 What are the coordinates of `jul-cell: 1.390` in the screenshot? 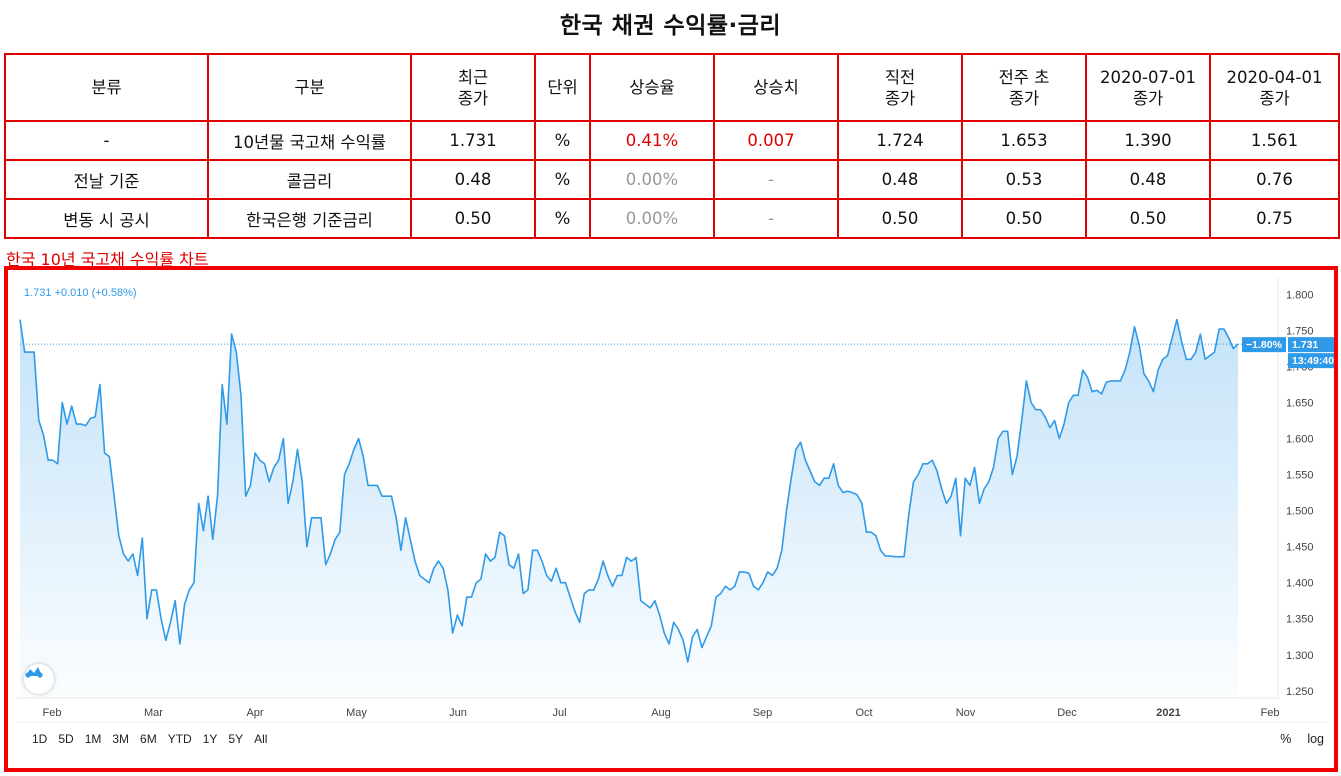 It's located at (1148, 140).